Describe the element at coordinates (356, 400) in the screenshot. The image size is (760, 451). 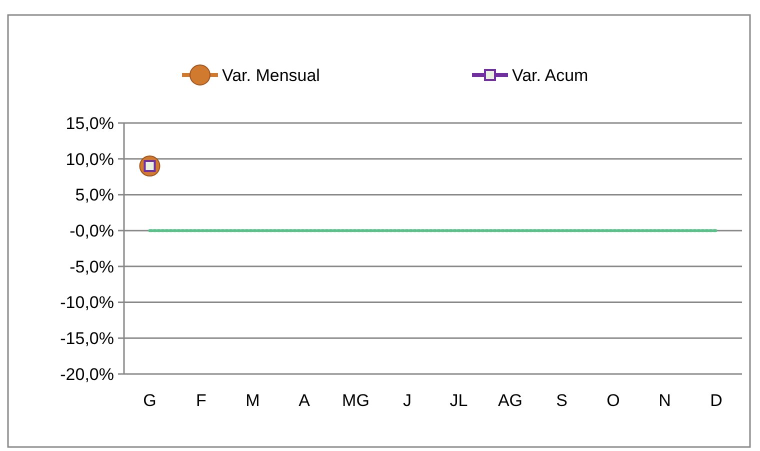
I see `x-tick-label: MG` at that location.